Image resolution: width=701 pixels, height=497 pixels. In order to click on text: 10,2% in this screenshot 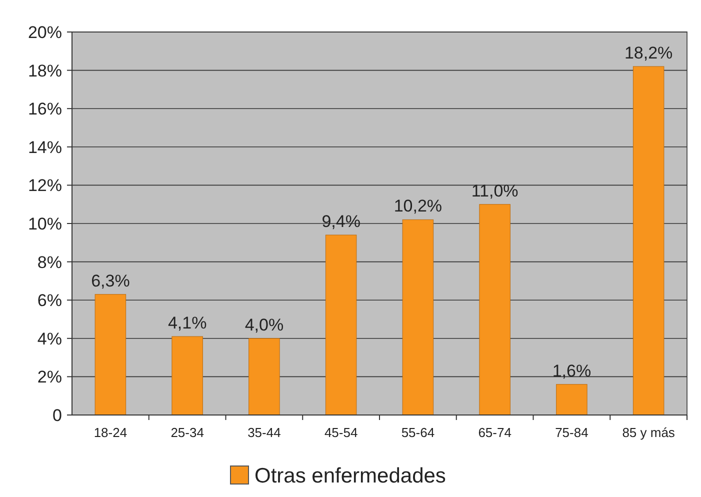, I will do `click(418, 206)`.